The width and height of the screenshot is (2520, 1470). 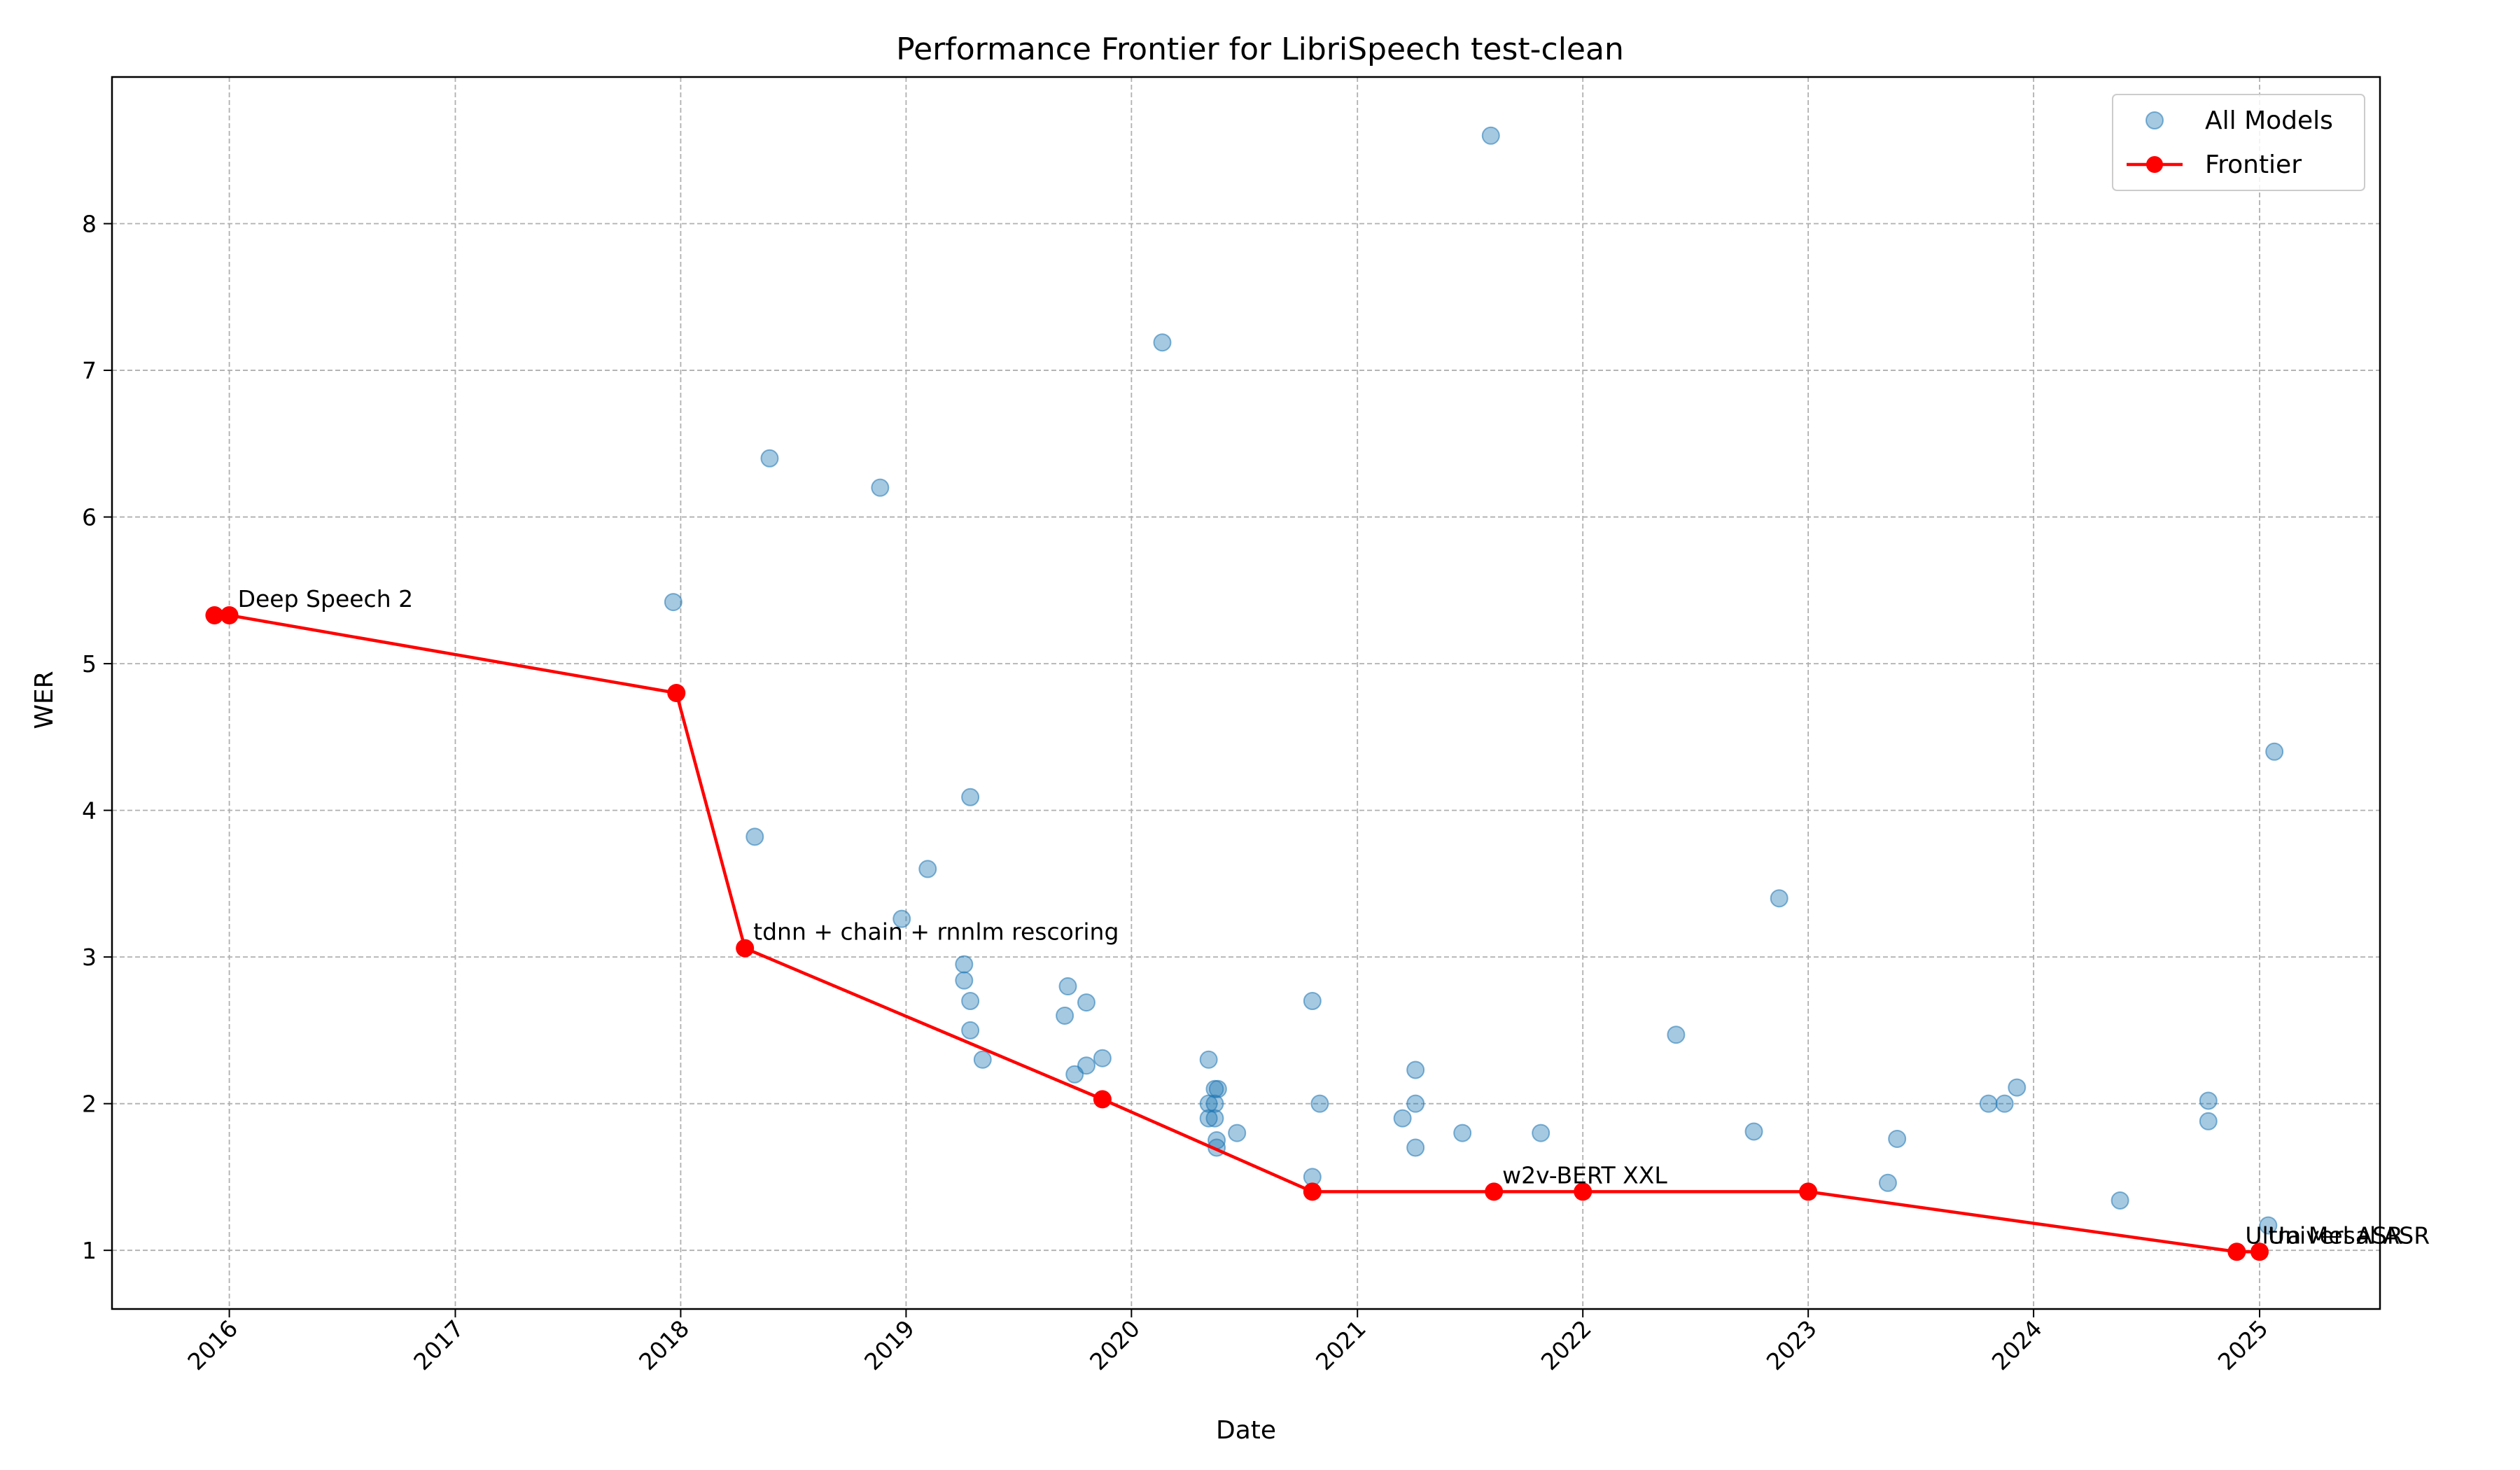 I want to click on y-tick-label: 5, so click(x=89, y=664).